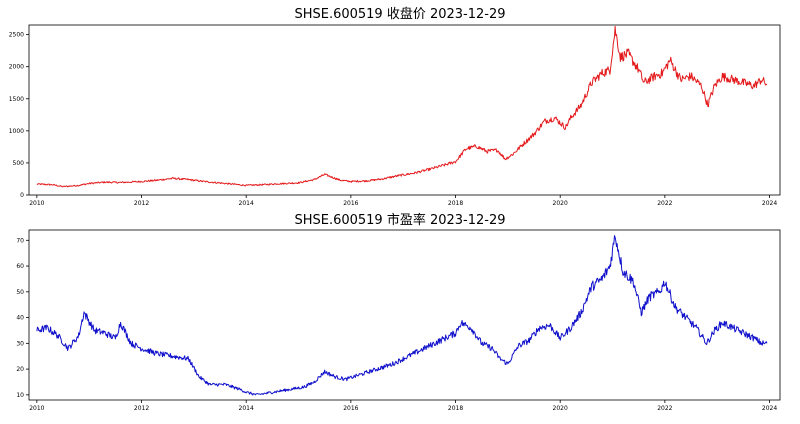 This screenshot has height=424, width=800. I want to click on price-chart-x-axis: 2010 2012 2014 2016 2018 2020 2022 2024, so click(403, 201).